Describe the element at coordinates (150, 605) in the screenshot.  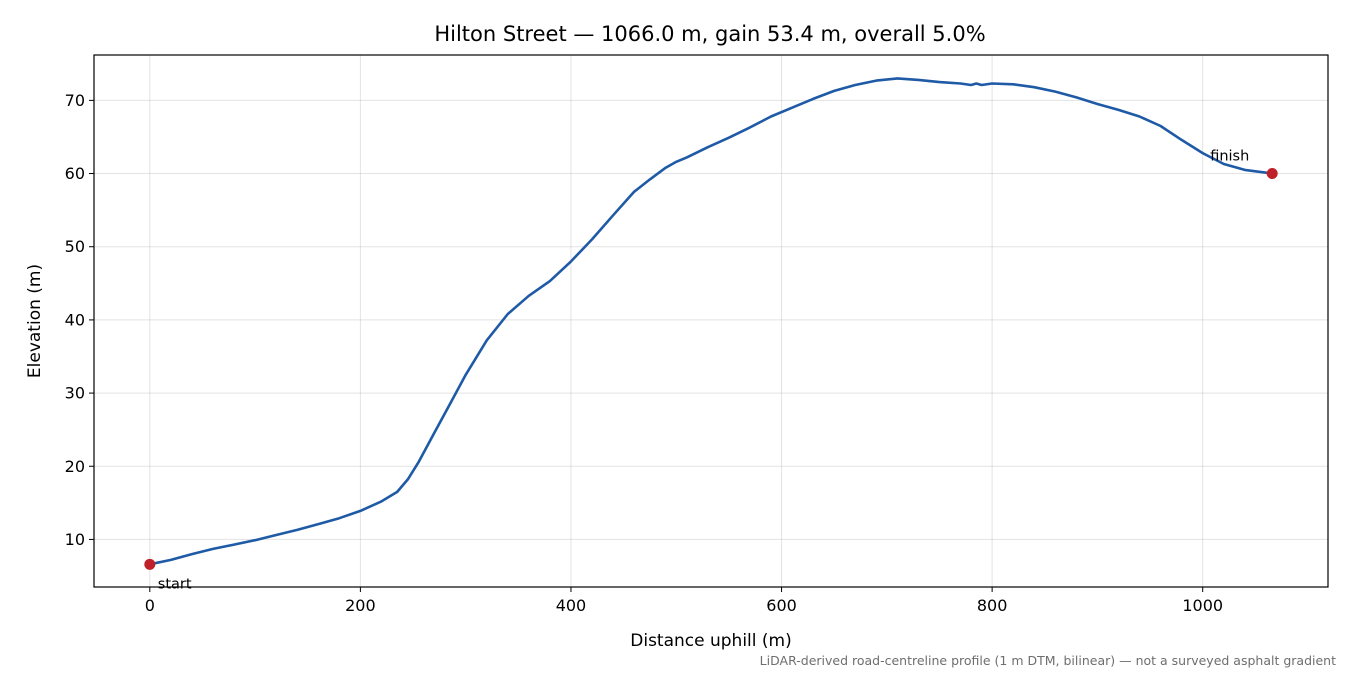
I see `x-tick-label: 0` at that location.